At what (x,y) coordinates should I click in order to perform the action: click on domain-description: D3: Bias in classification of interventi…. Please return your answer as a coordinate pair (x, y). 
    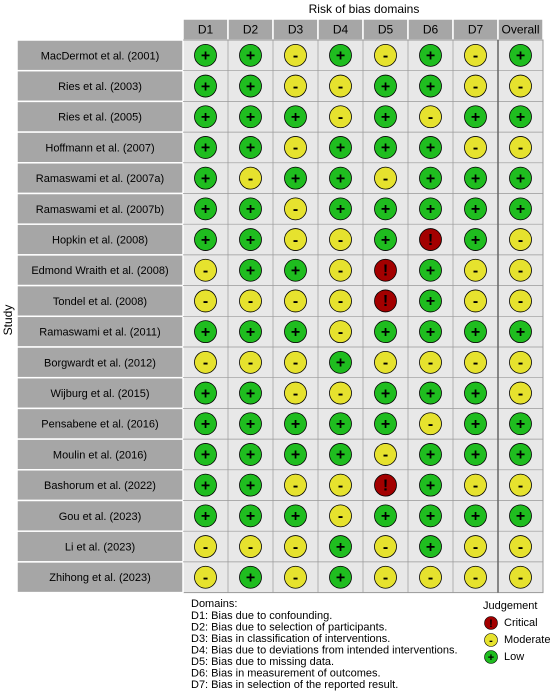
    Looking at the image, I should click on (290, 639).